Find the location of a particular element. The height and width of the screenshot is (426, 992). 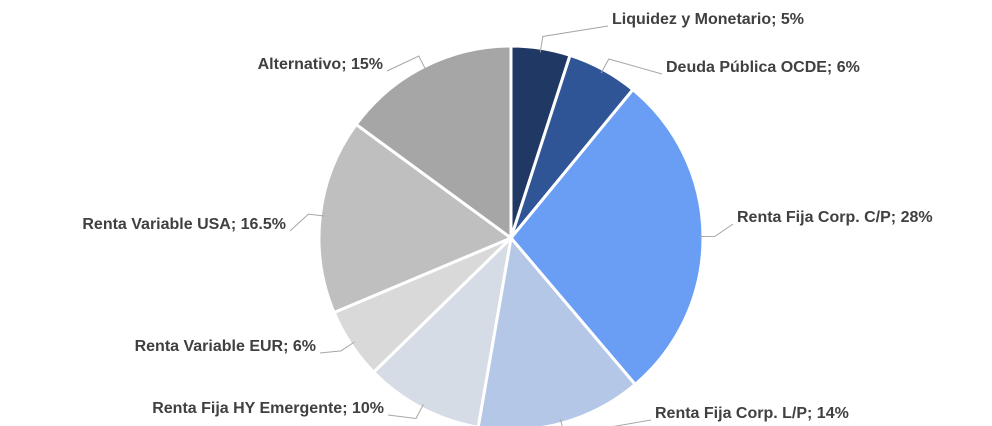

data-label: Renta Variable USA; 16.5% is located at coordinates (184, 224).